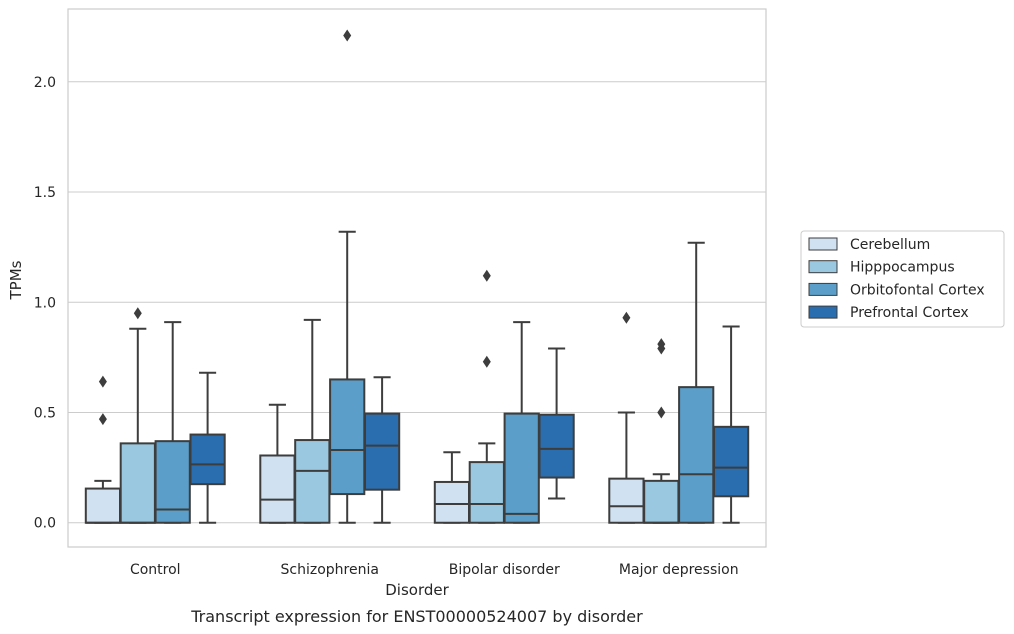 The height and width of the screenshot is (634, 1014). What do you see at coordinates (155, 570) in the screenshot?
I see `x-tick-label: Control` at bounding box center [155, 570].